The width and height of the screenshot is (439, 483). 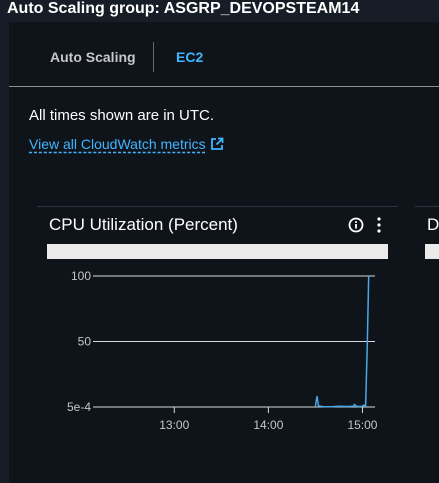 I want to click on widget-loading-bar-partial, so click(x=432, y=251).